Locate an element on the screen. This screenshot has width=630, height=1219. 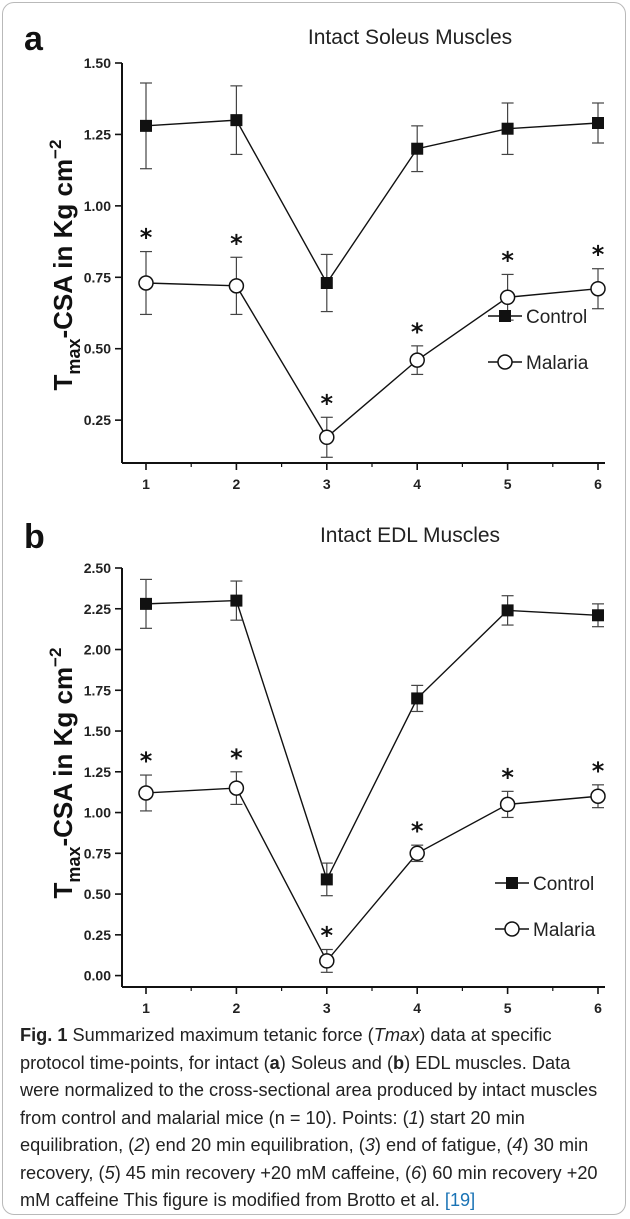
caption-text: 4 is located at coordinates (517, 1145).